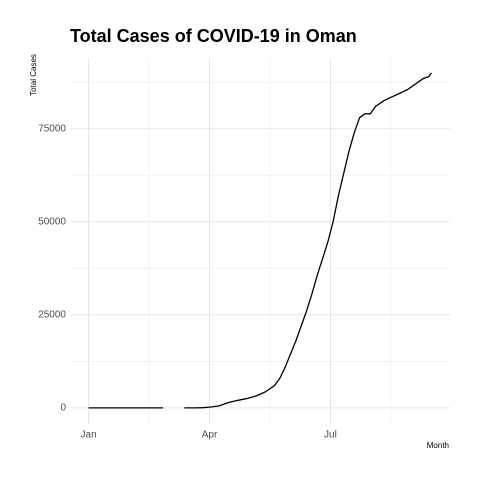 This screenshot has height=480, width=480. Describe the element at coordinates (52, 128) in the screenshot. I see `y-tick-label: 75000` at that location.